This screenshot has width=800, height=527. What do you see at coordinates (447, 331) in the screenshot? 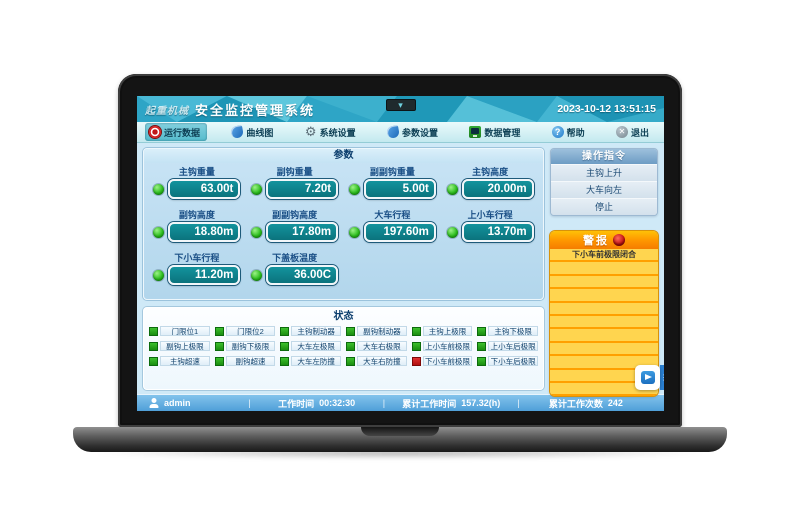
I see `status-label: 主钩上极限` at bounding box center [447, 331].